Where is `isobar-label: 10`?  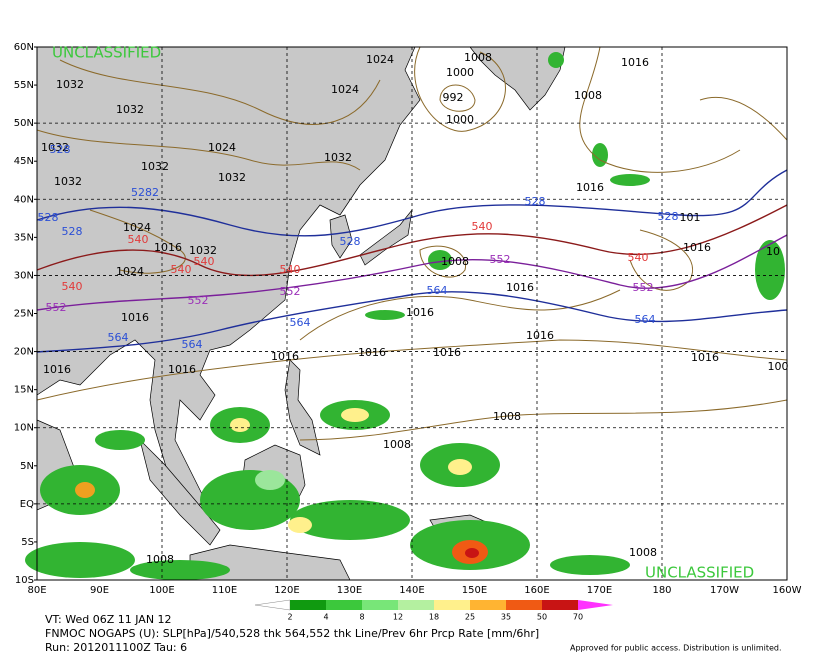
isobar-label: 10 is located at coordinates (773, 251).